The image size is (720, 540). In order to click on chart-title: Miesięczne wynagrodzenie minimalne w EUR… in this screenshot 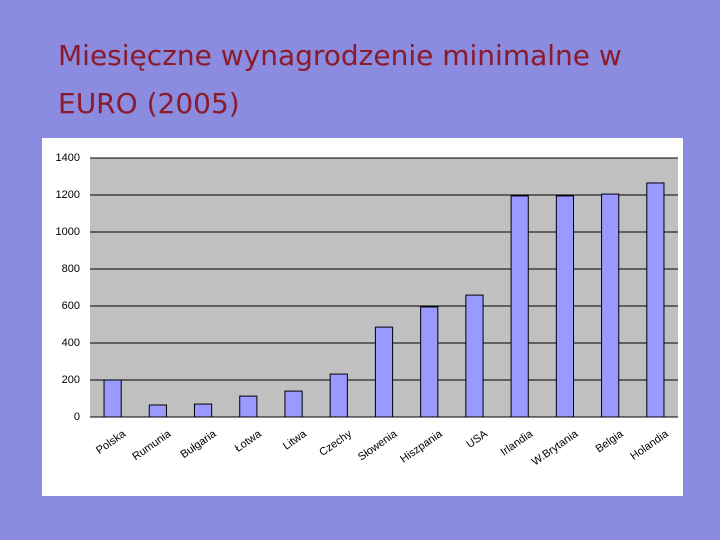, I will do `click(340, 79)`.